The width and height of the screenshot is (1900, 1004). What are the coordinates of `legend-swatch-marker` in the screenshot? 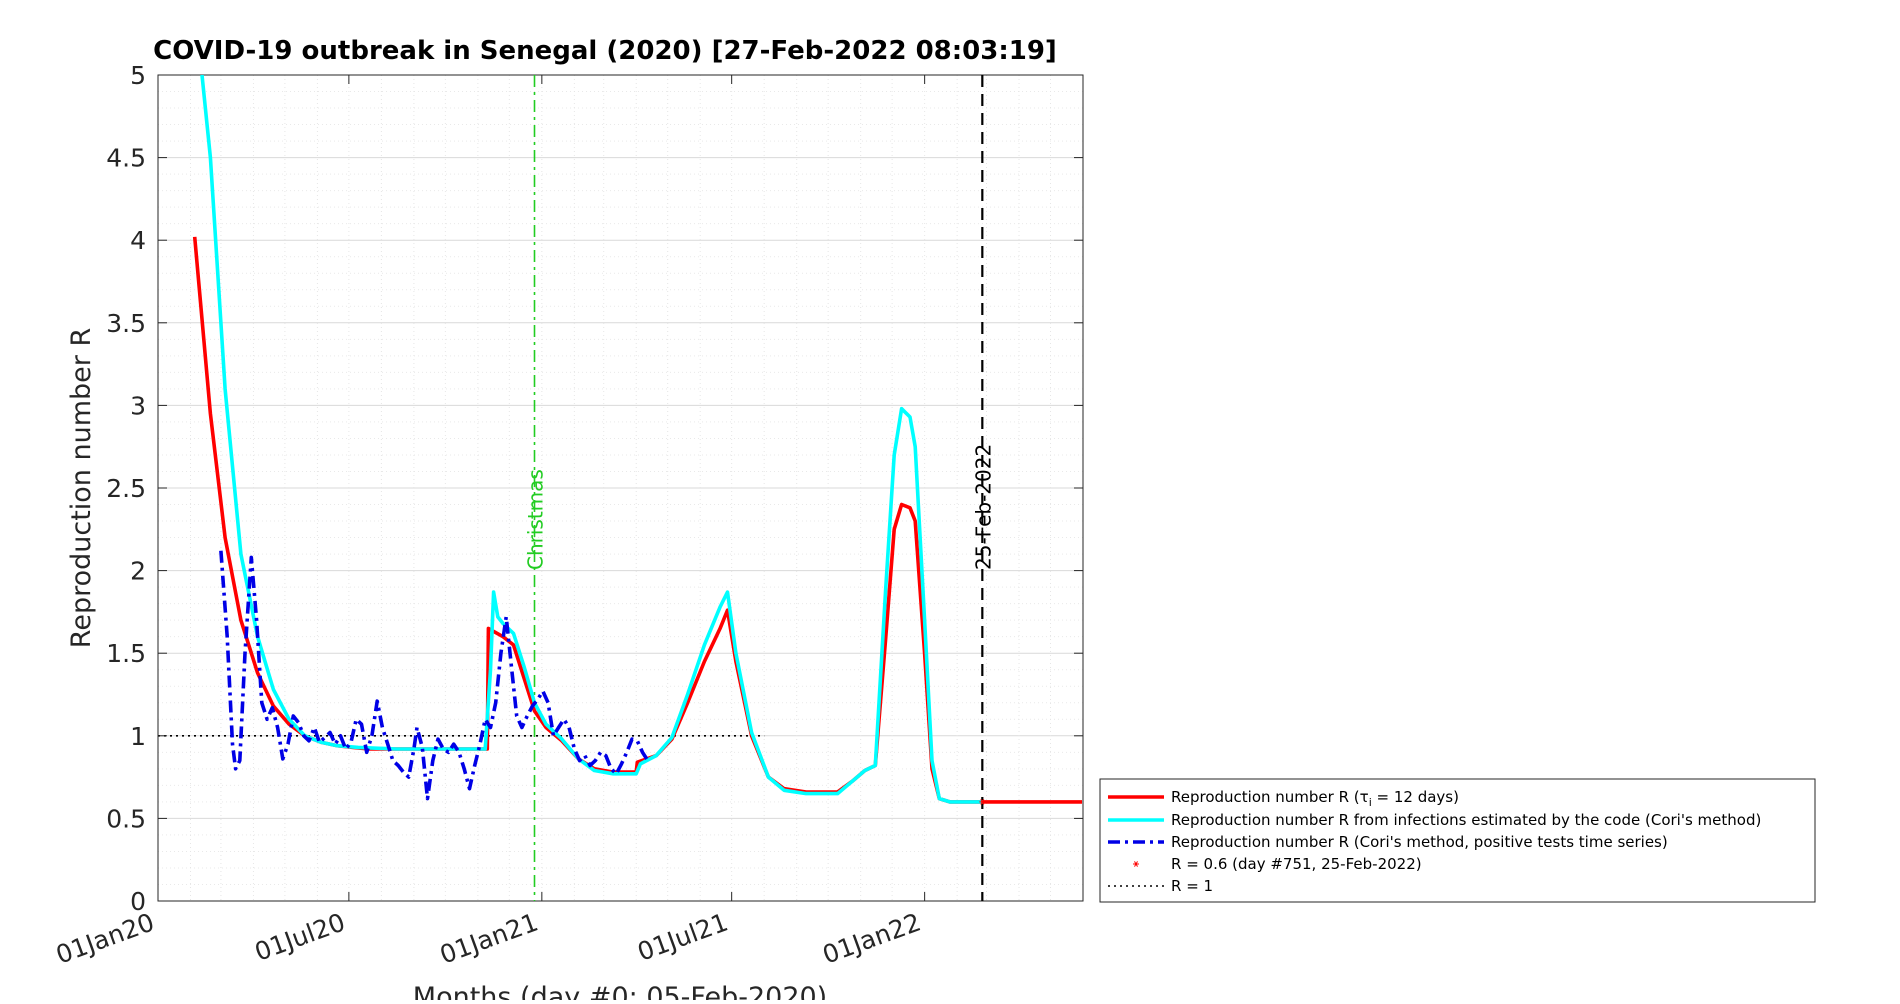 It's located at (1136, 864).